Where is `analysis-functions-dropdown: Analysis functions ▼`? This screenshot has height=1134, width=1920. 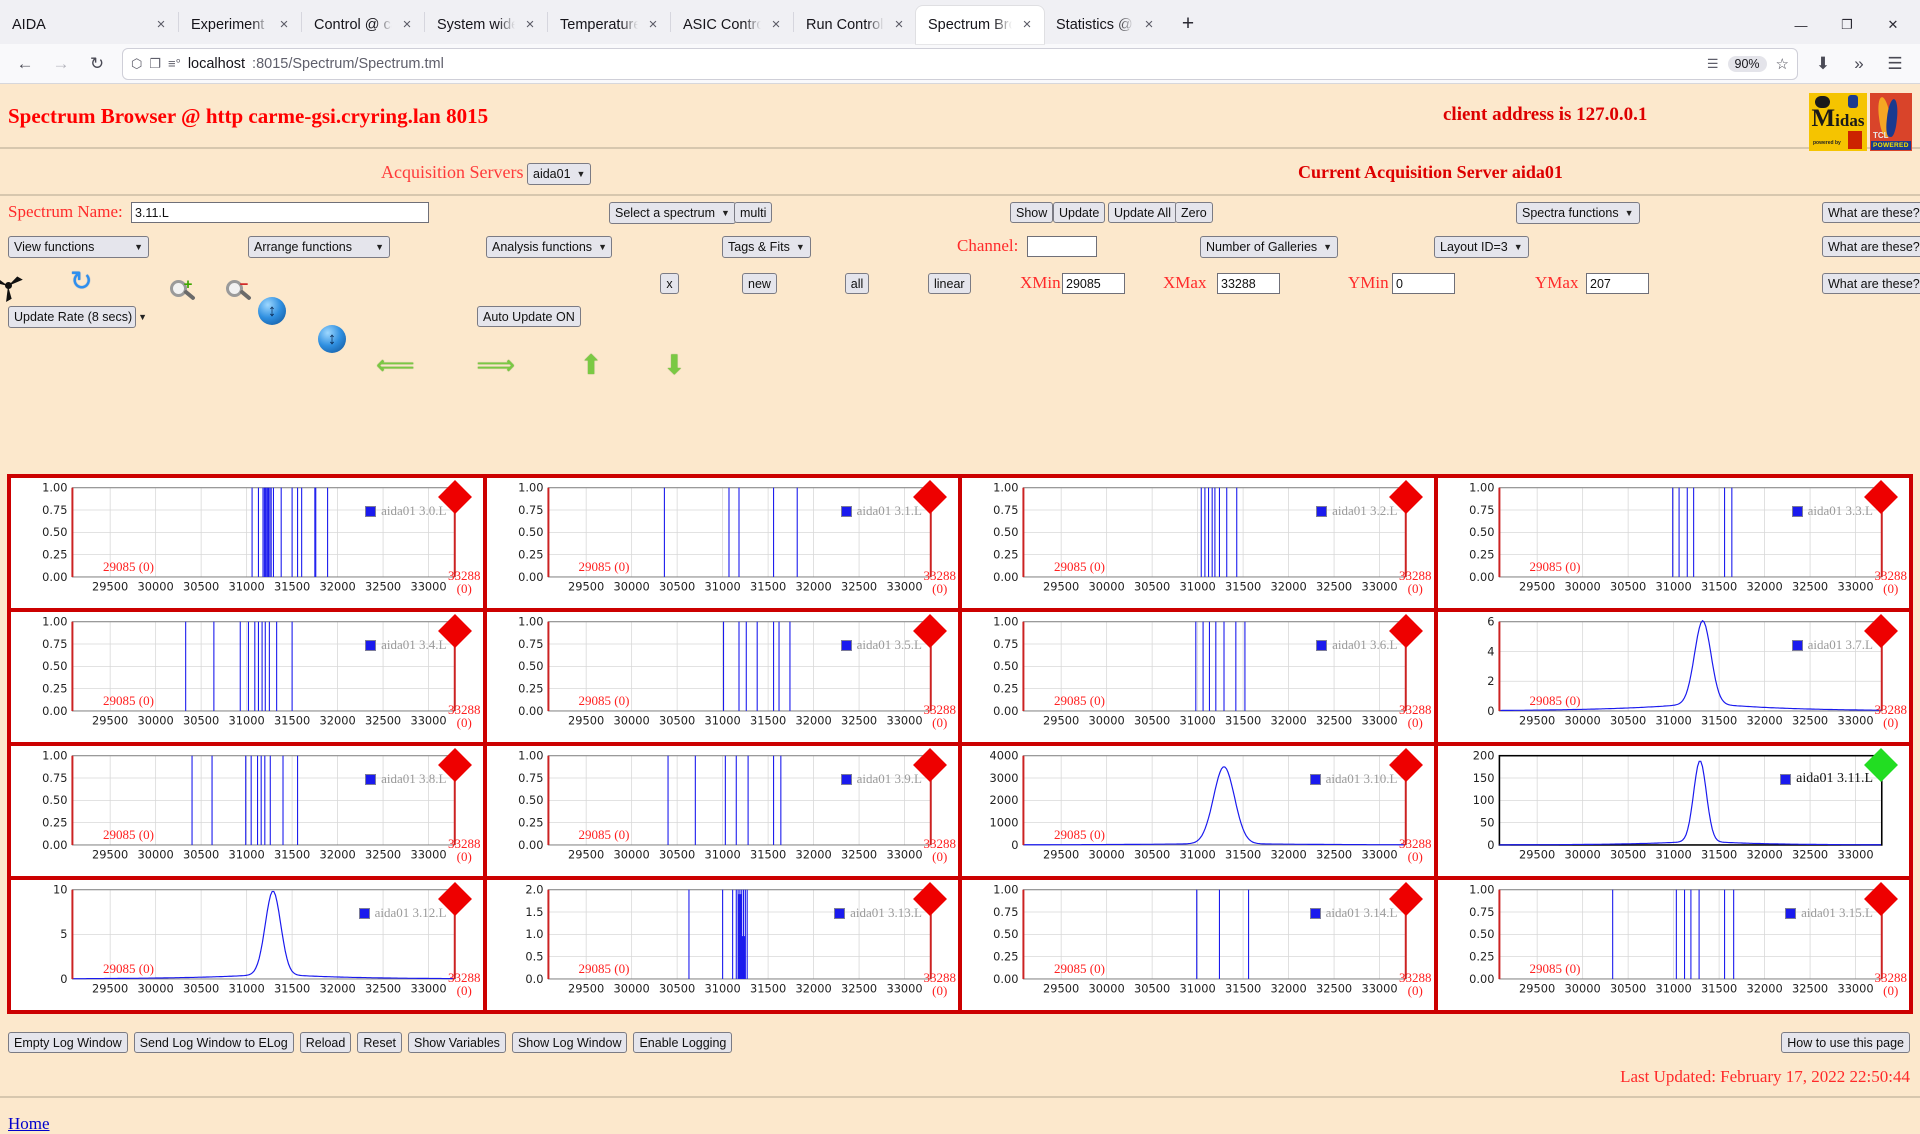
analysis-functions-dropdown: Analysis functions ▼ is located at coordinates (549, 247).